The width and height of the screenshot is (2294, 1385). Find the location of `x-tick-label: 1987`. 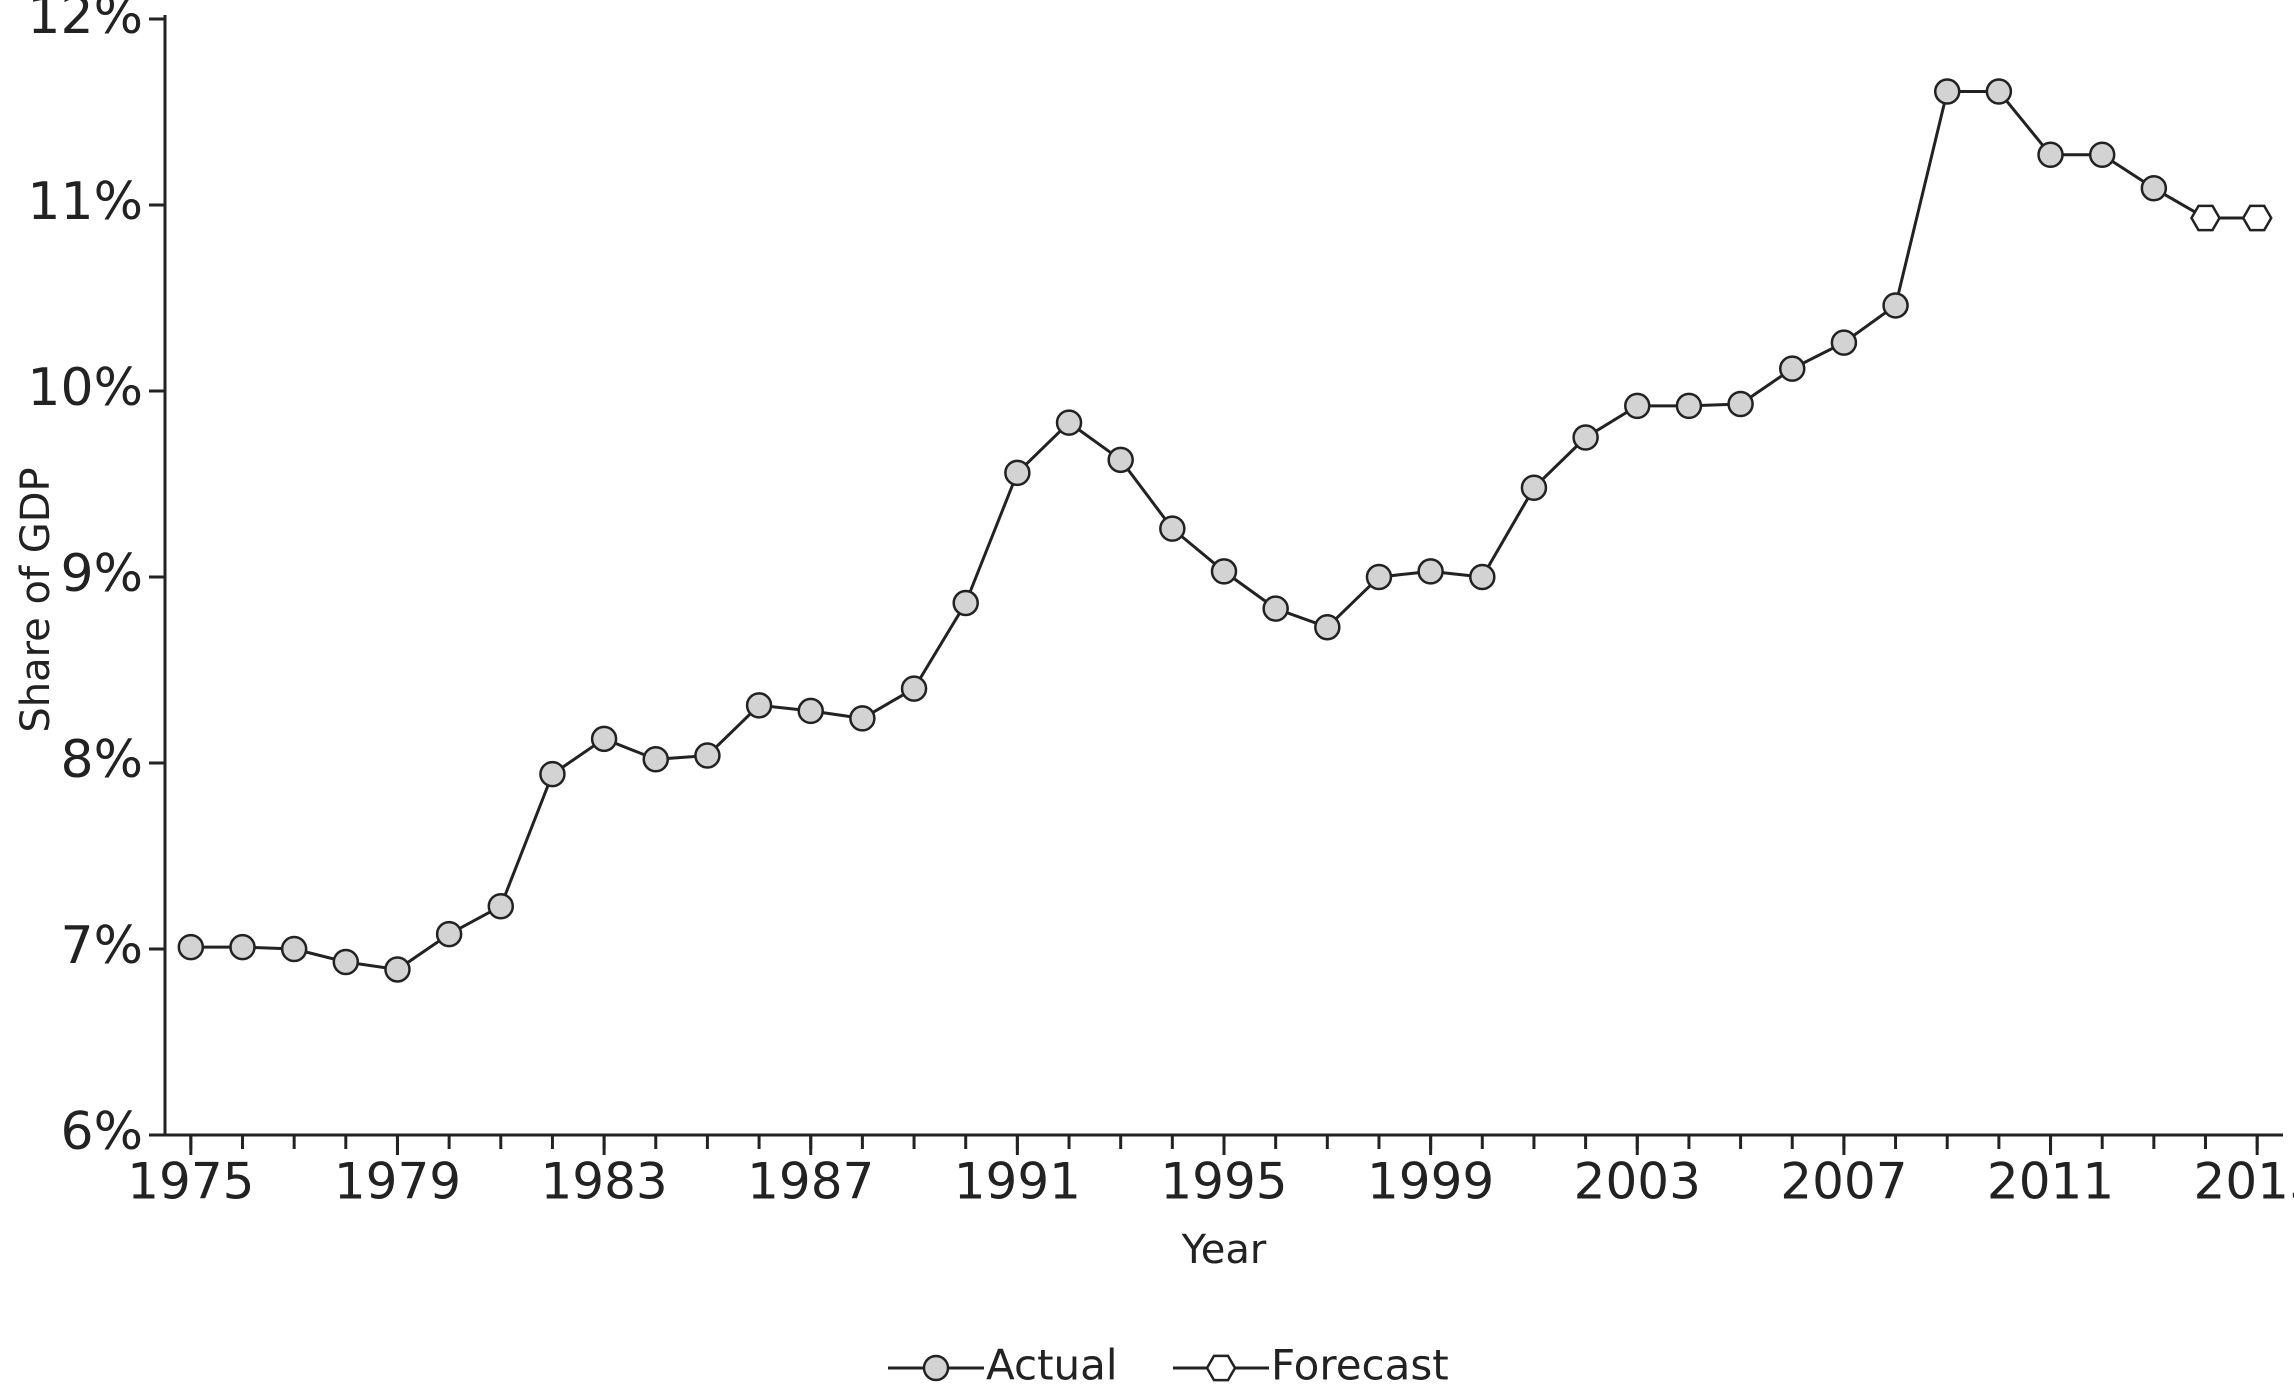

x-tick-label: 1987 is located at coordinates (810, 1182).